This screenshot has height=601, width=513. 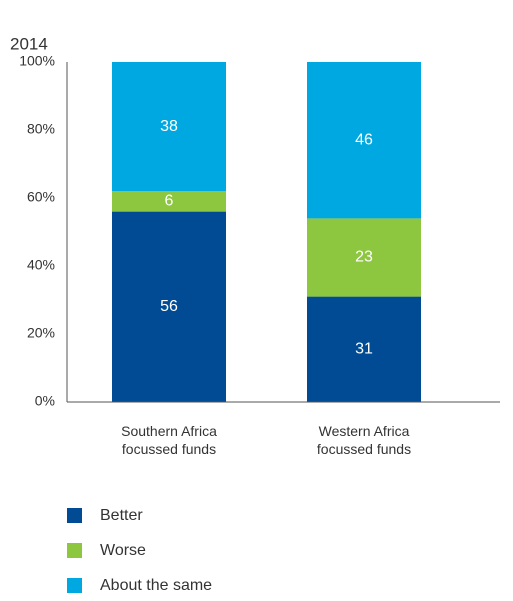 I want to click on x-tick-label: Western Africa focussed funds, so click(x=364, y=440).